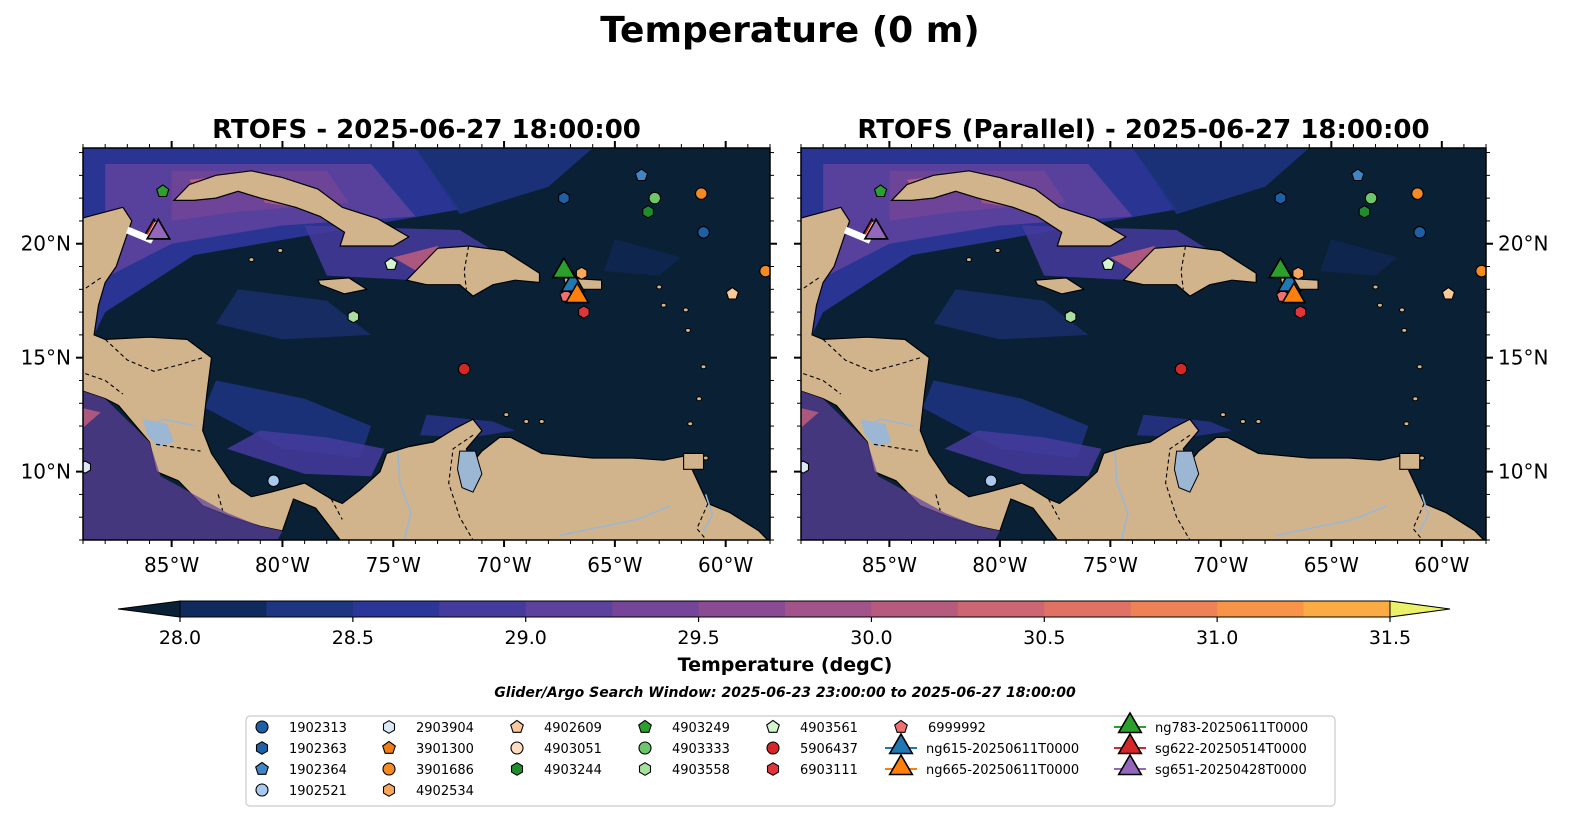  What do you see at coordinates (445, 749) in the screenshot?
I see `legend-label: 3901300` at bounding box center [445, 749].